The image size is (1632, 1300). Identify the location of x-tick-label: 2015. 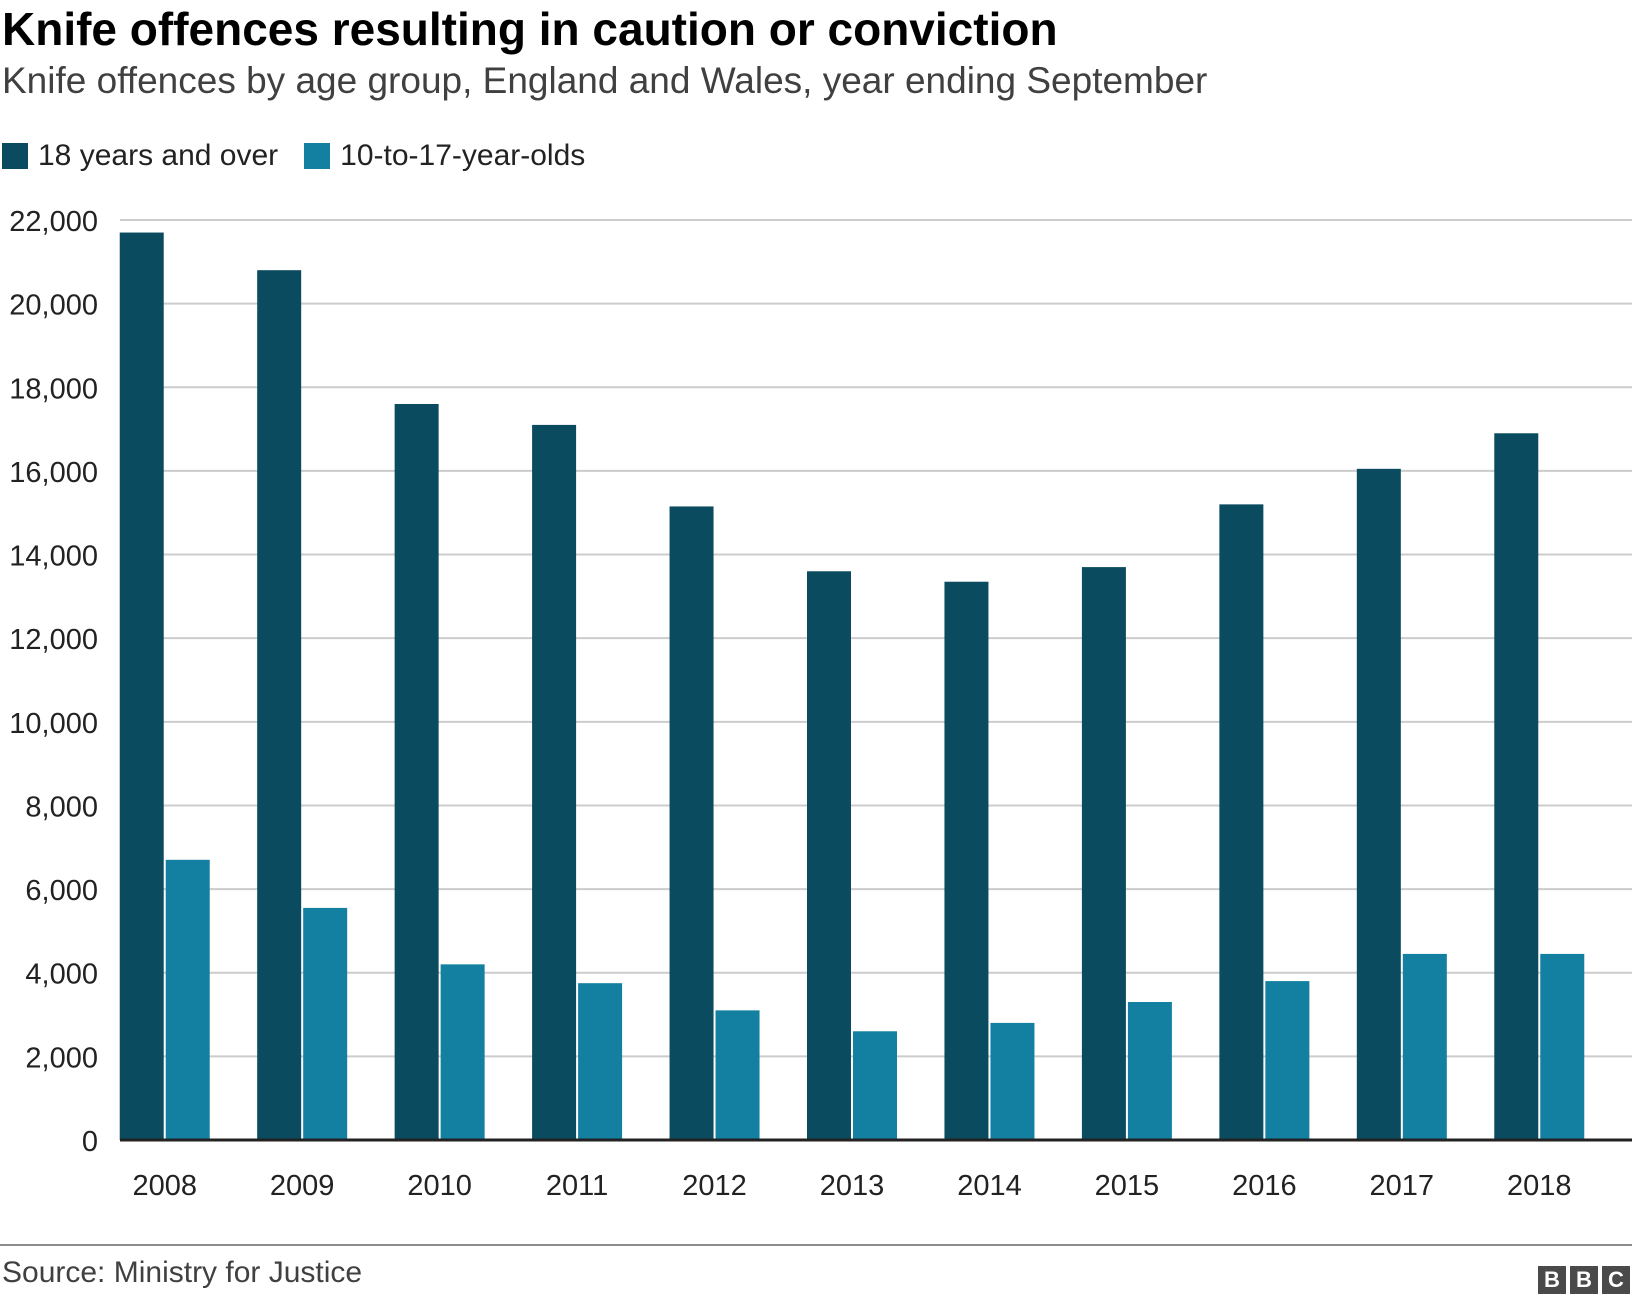
(1127, 1185).